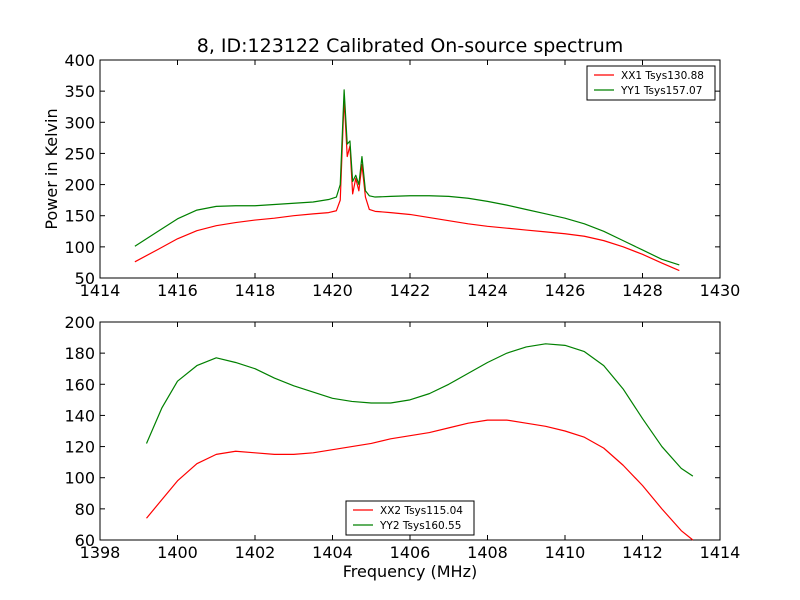 The width and height of the screenshot is (800, 600). Describe the element at coordinates (420, 526) in the screenshot. I see `legend-label: YY2 Tsys160.55` at that location.